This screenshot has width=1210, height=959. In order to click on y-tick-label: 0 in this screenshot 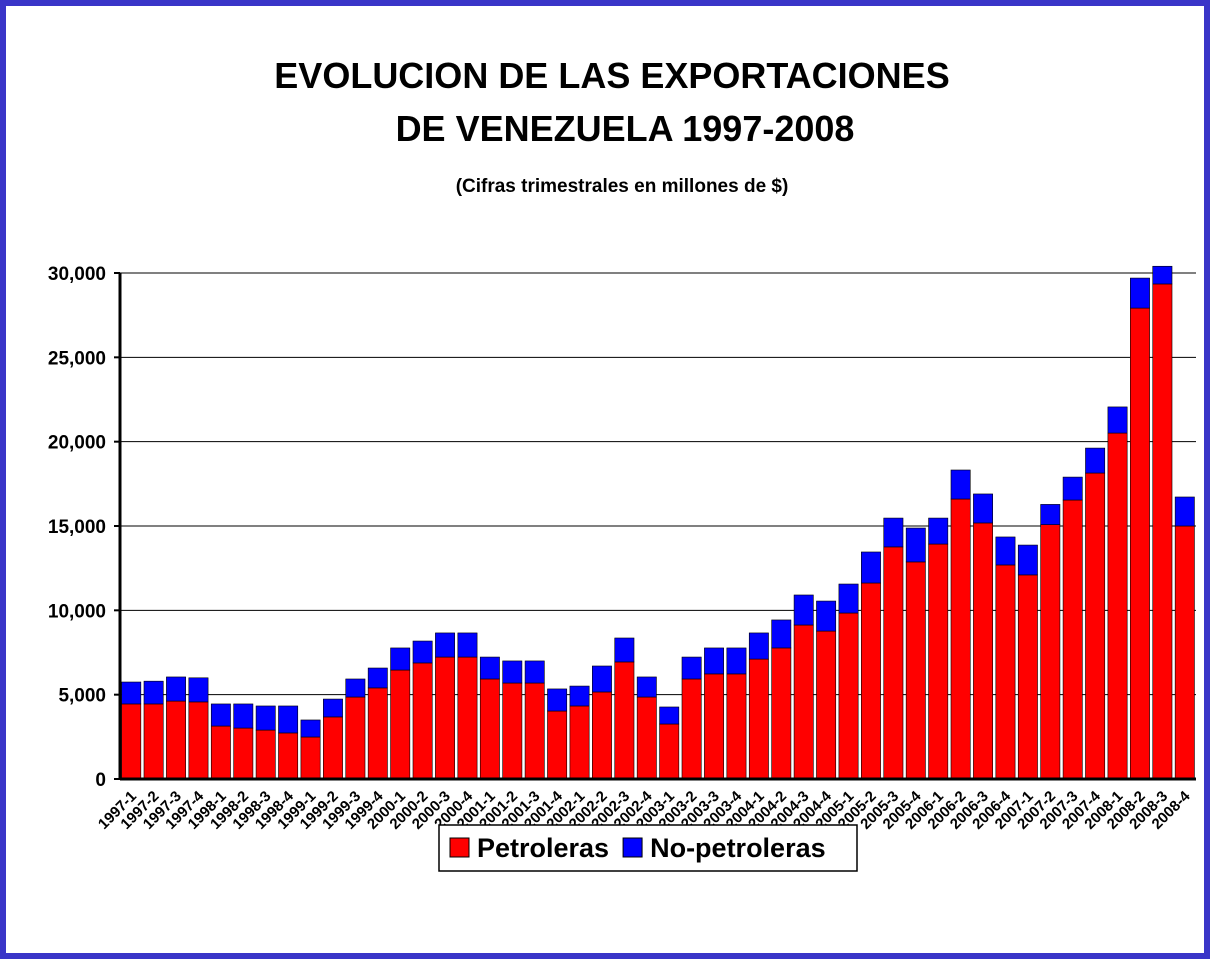, I will do `click(100, 780)`.